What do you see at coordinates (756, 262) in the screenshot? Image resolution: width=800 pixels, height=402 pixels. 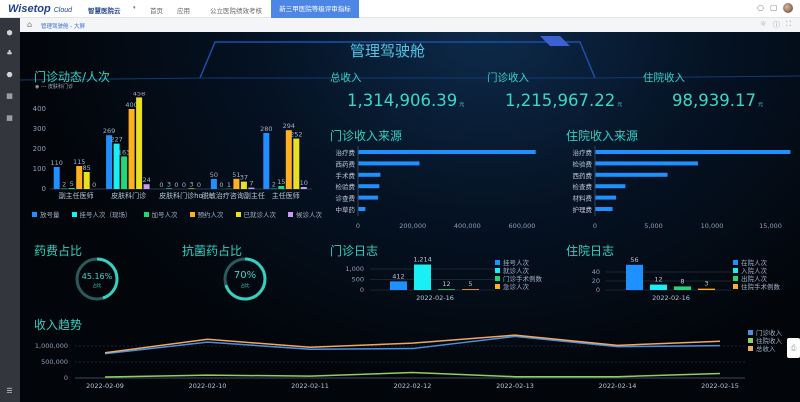 I see `legend-item: 在院人次` at bounding box center [756, 262].